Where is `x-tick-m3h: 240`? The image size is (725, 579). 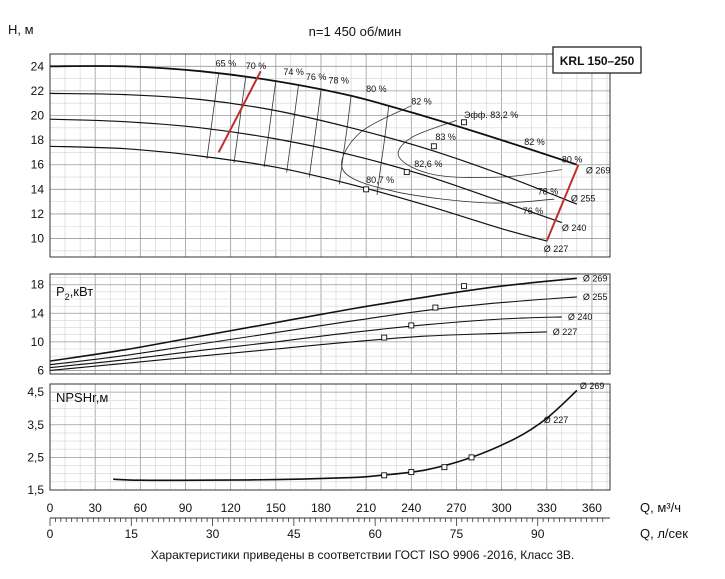 x-tick-m3h: 240 is located at coordinates (411, 508).